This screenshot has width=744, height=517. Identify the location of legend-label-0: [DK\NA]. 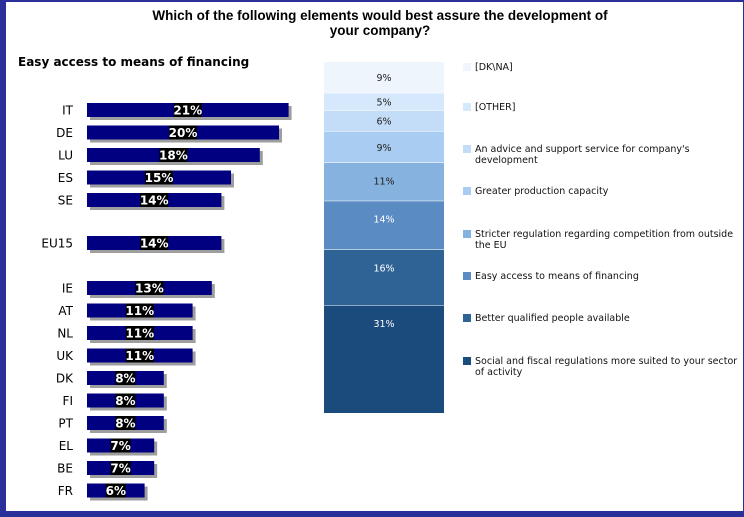
(494, 67).